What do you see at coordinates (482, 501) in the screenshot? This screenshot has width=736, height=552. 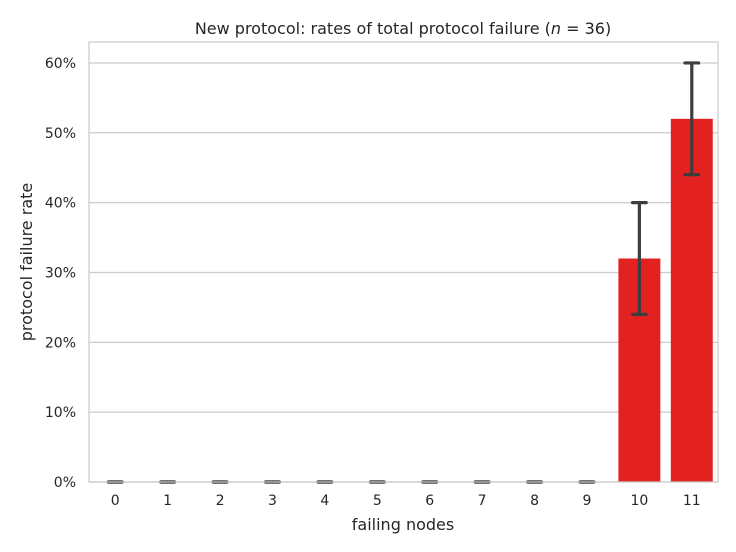 I see `x-tick-label: 7` at bounding box center [482, 501].